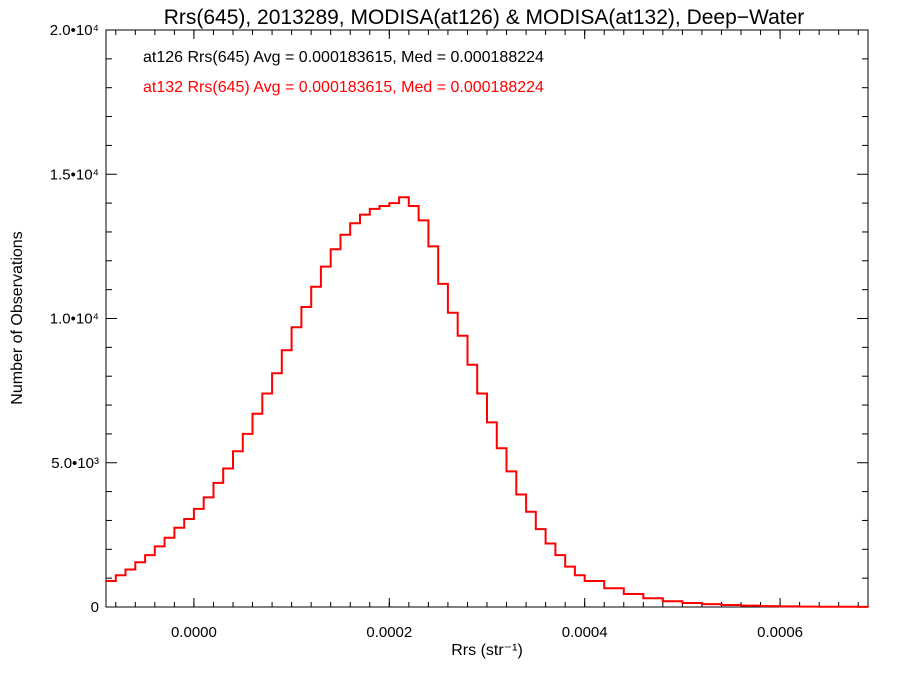 This screenshot has height=675, width=900. Describe the element at coordinates (389, 632) in the screenshot. I see `x-tick-label: 0.0002` at that location.